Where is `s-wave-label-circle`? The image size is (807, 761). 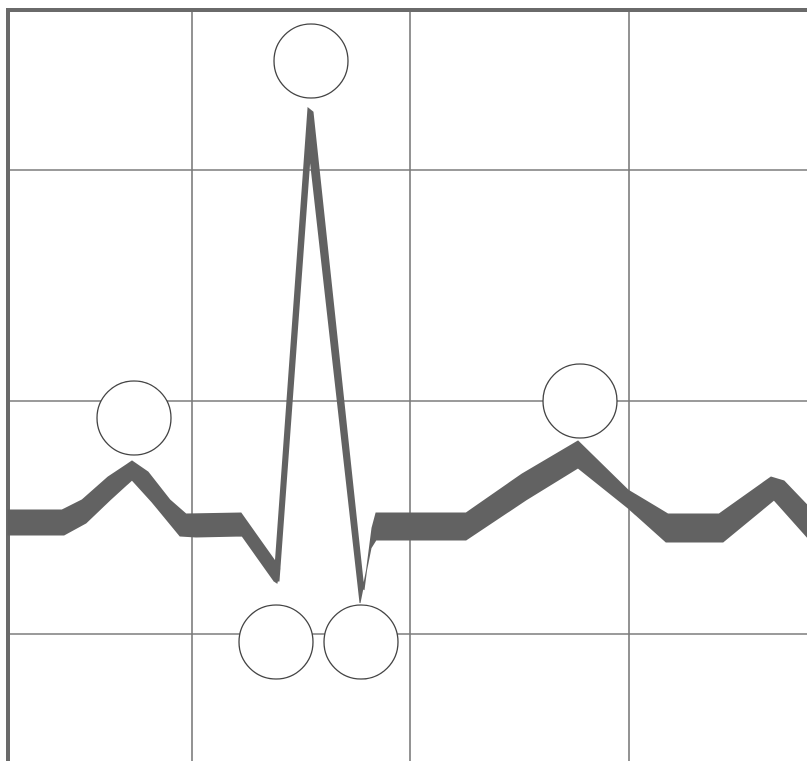 s-wave-label-circle is located at coordinates (361, 642).